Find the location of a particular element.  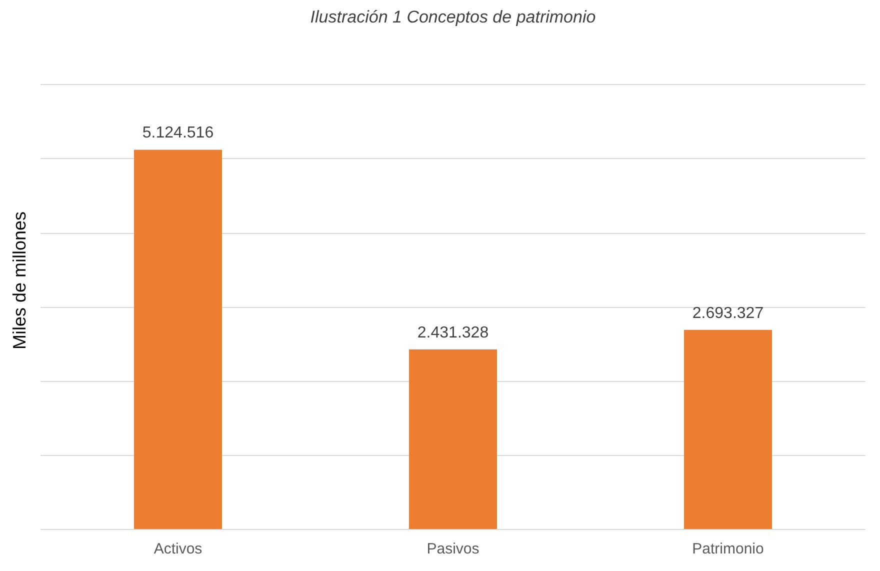

data-label: 2.431.328 is located at coordinates (453, 333).